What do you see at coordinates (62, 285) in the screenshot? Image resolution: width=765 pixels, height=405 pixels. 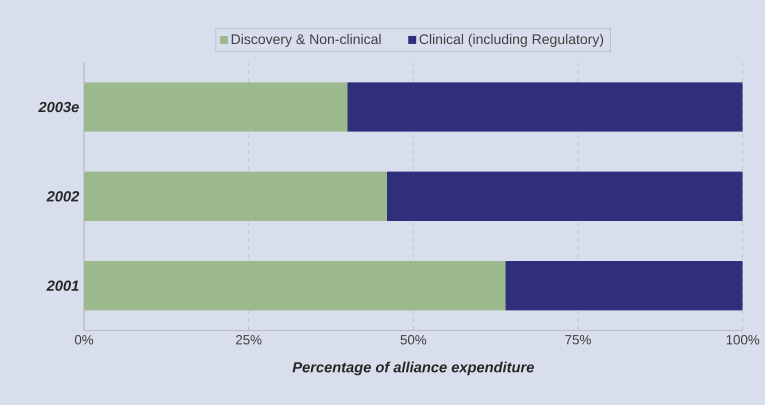 I see `y-tick-label: 2001` at bounding box center [62, 285].